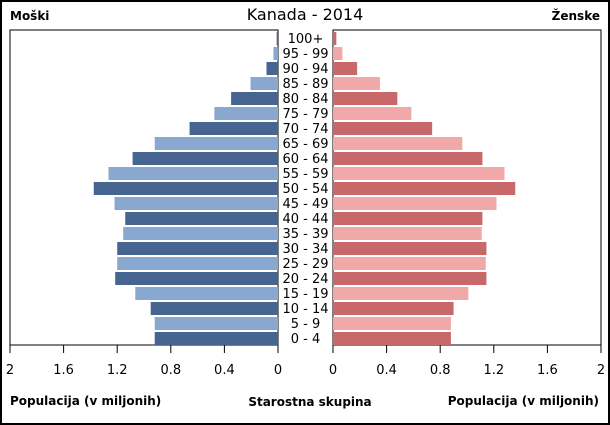 Image resolution: width=610 pixels, height=425 pixels. Describe the element at coordinates (278, 370) in the screenshot. I see `tick-label-left: 0` at that location.